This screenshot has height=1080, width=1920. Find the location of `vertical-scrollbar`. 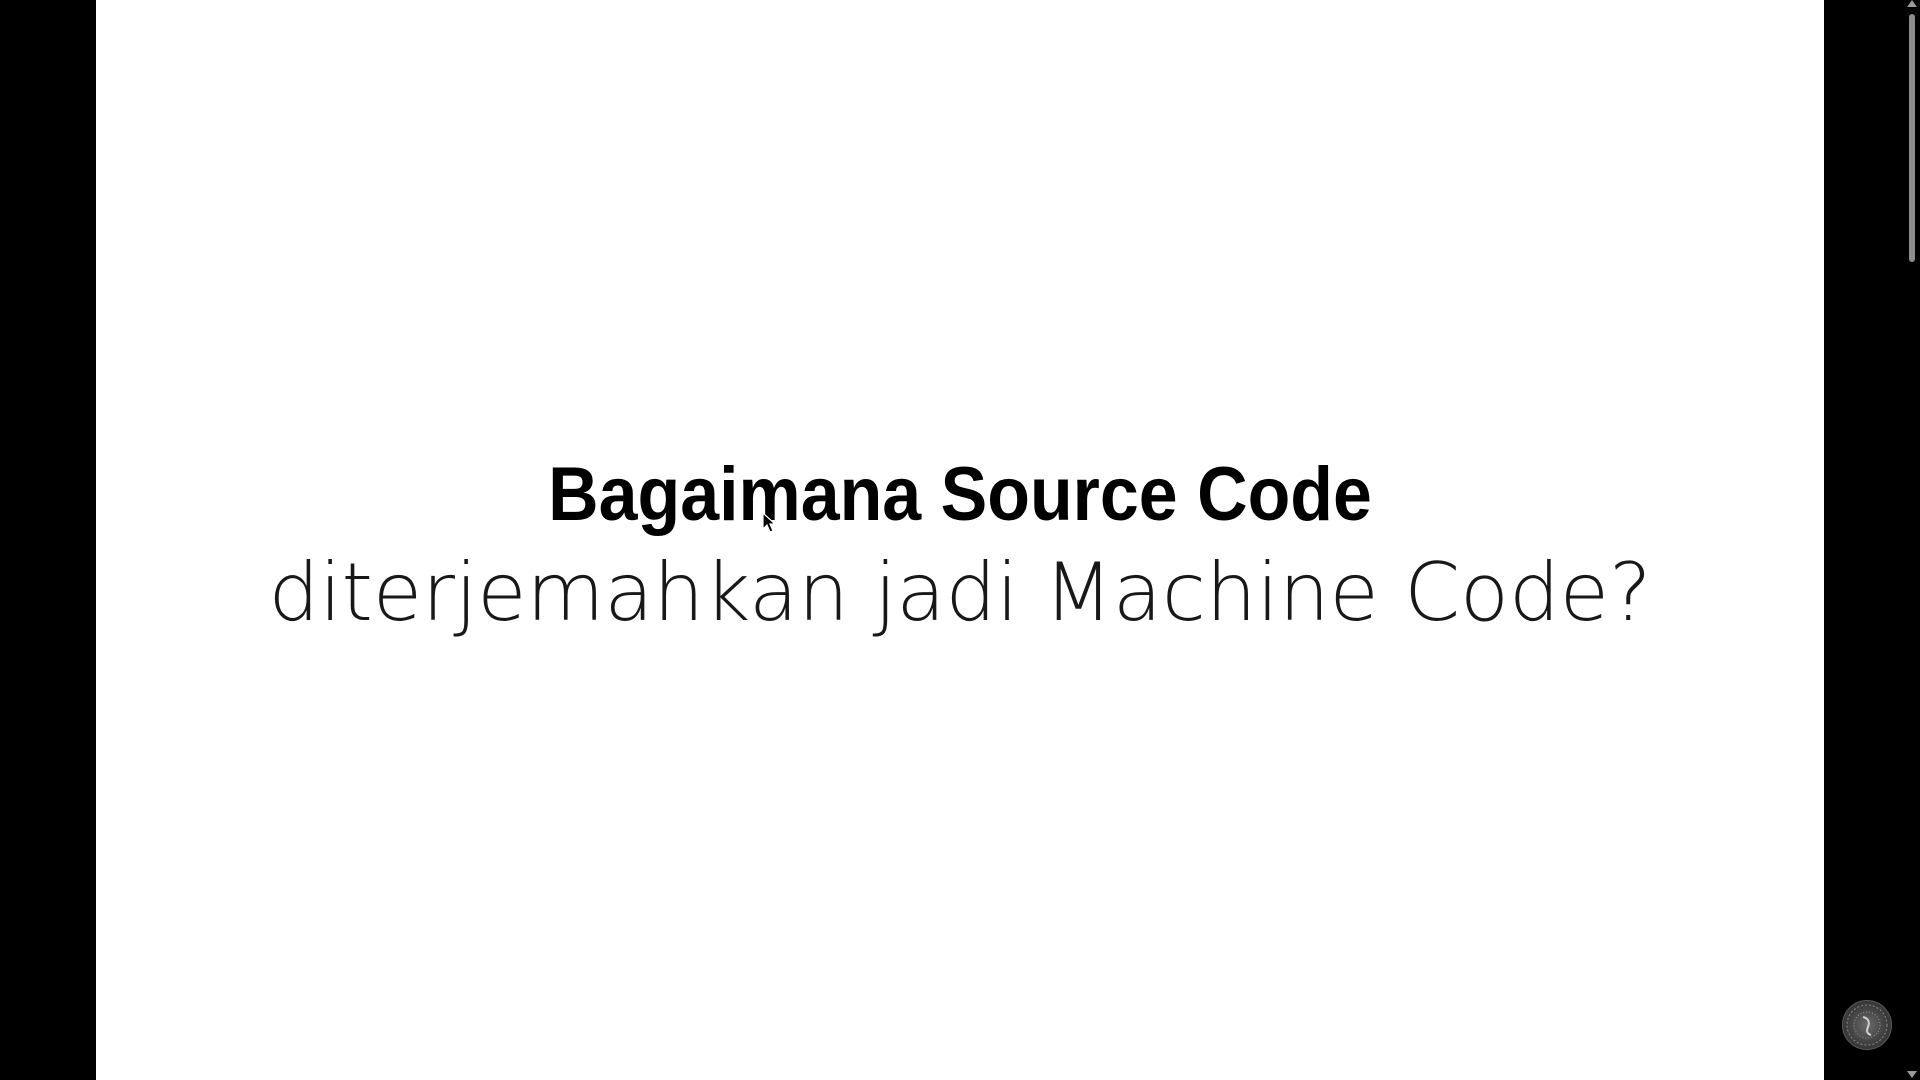

vertical-scrollbar is located at coordinates (1912, 540).